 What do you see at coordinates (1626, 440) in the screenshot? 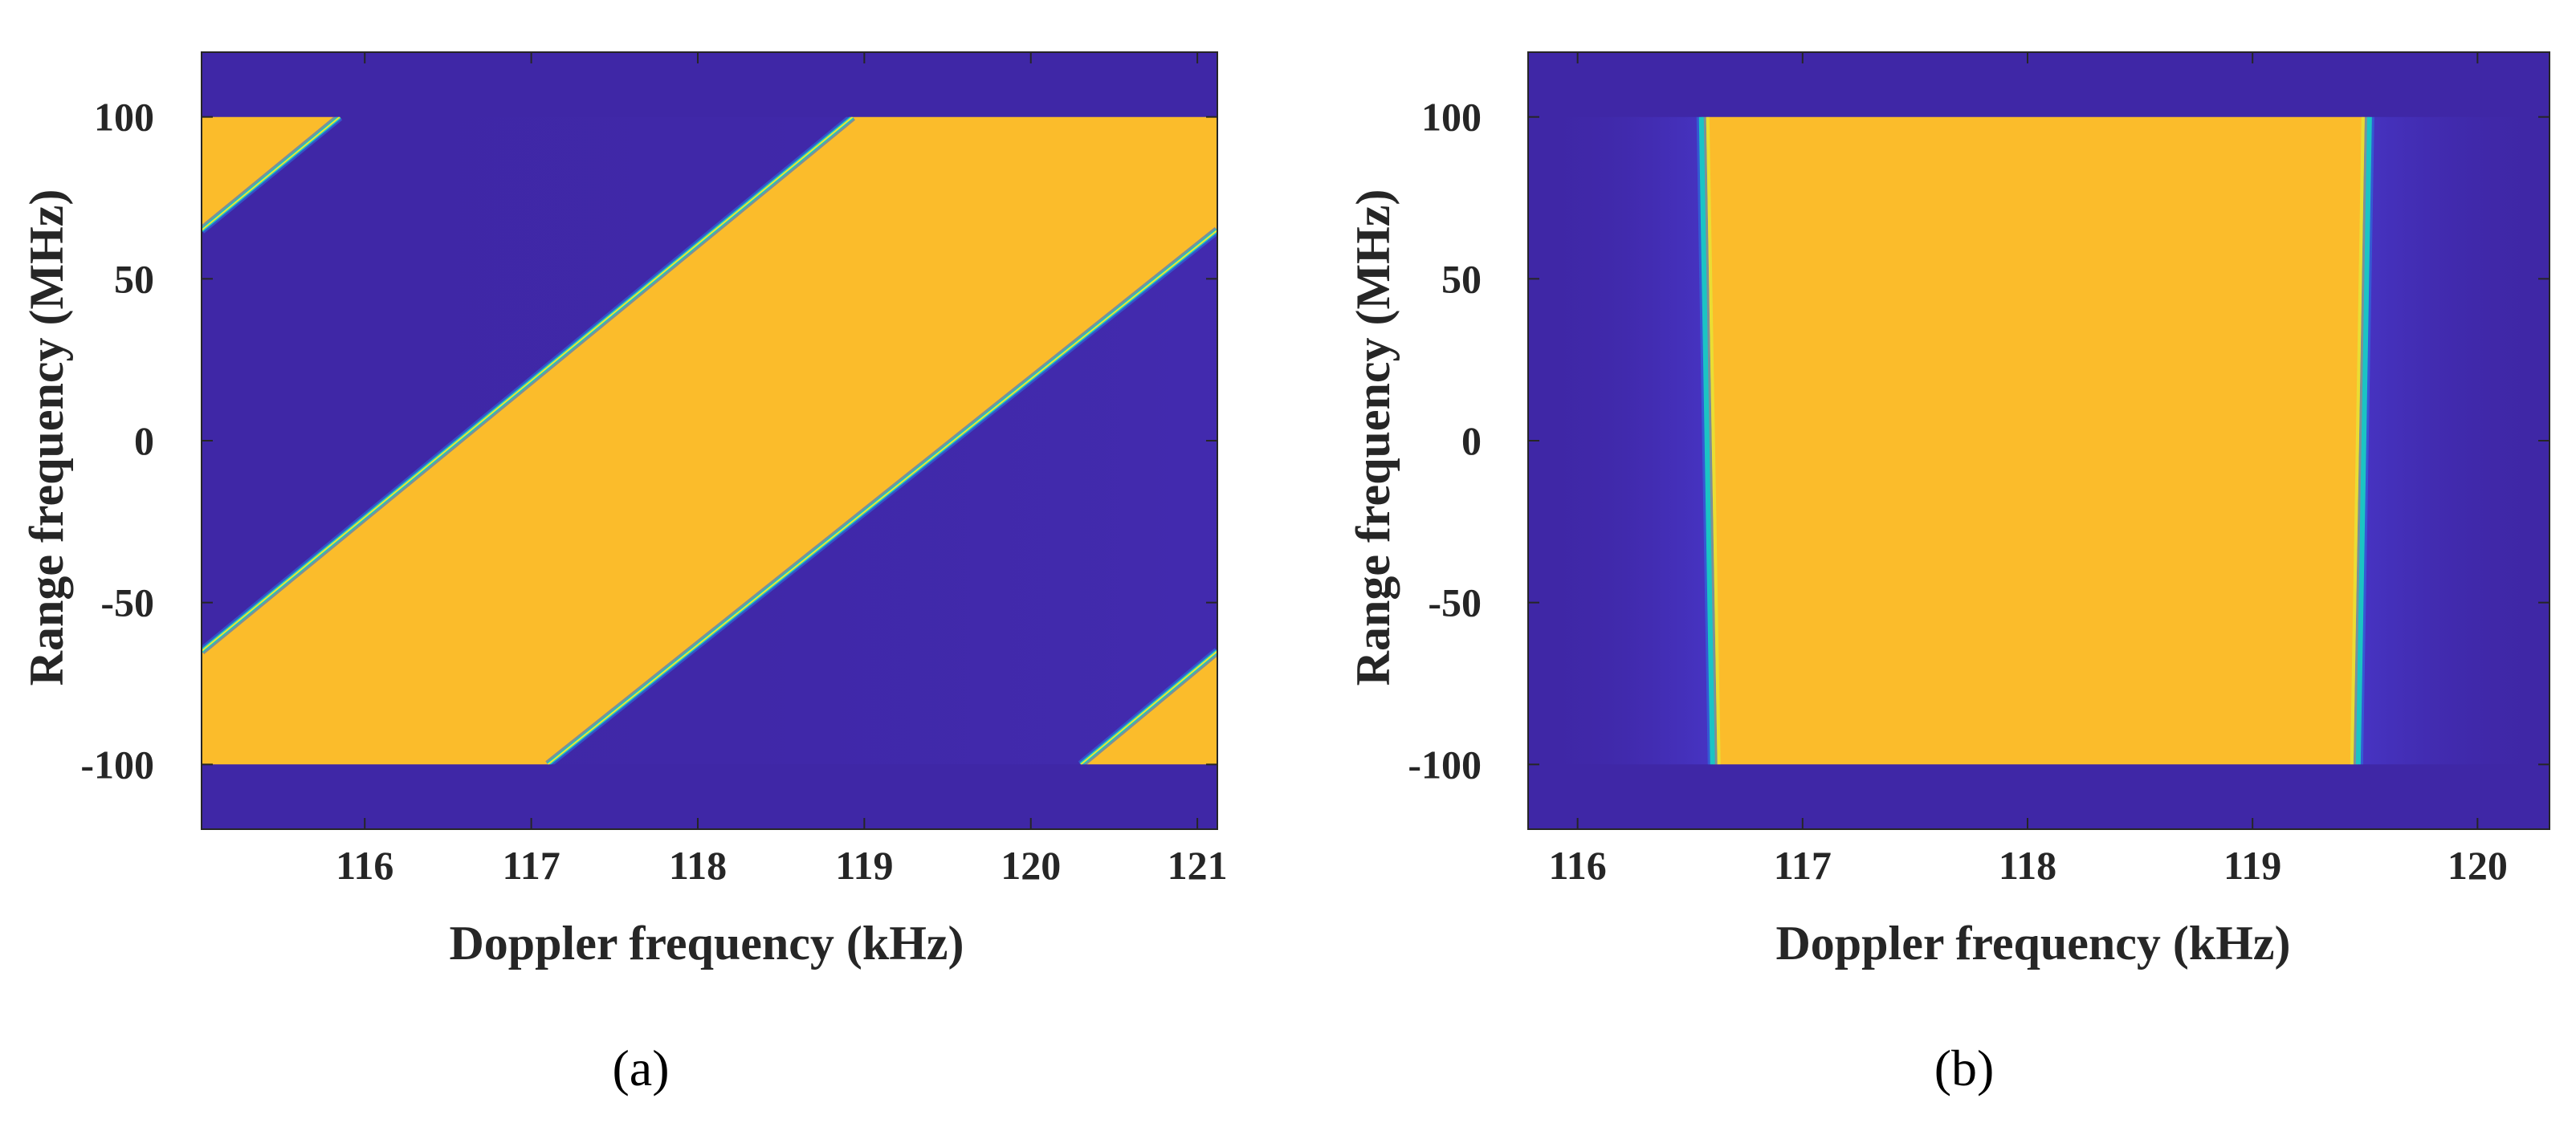
I see `band-left-glow` at bounding box center [1626, 440].